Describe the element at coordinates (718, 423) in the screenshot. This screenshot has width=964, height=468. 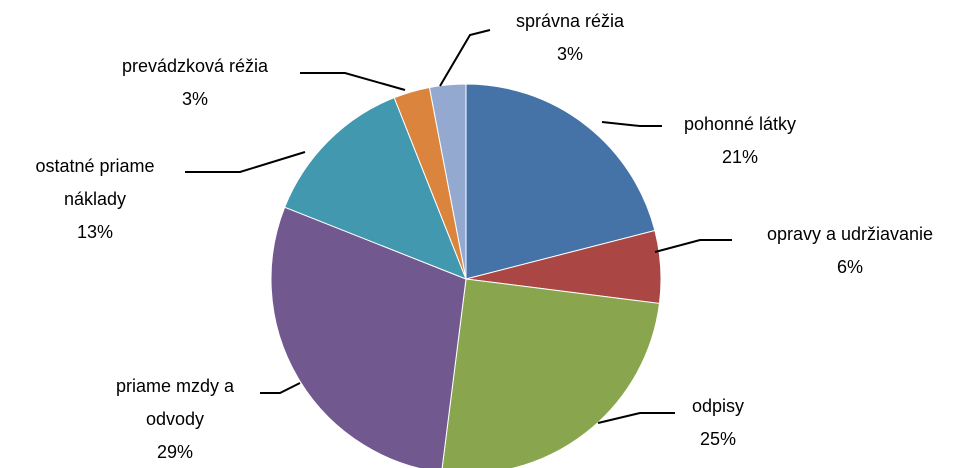
I see `data-label: odpisy 25%` at that location.